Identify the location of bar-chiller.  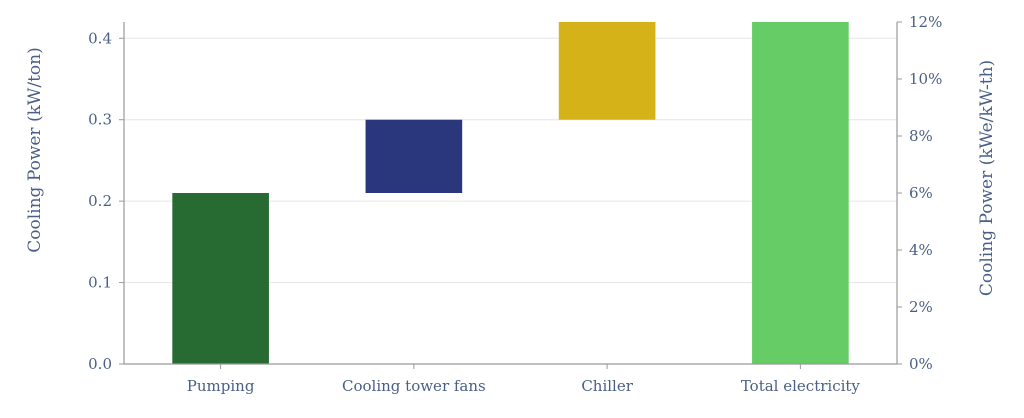
(607, 71).